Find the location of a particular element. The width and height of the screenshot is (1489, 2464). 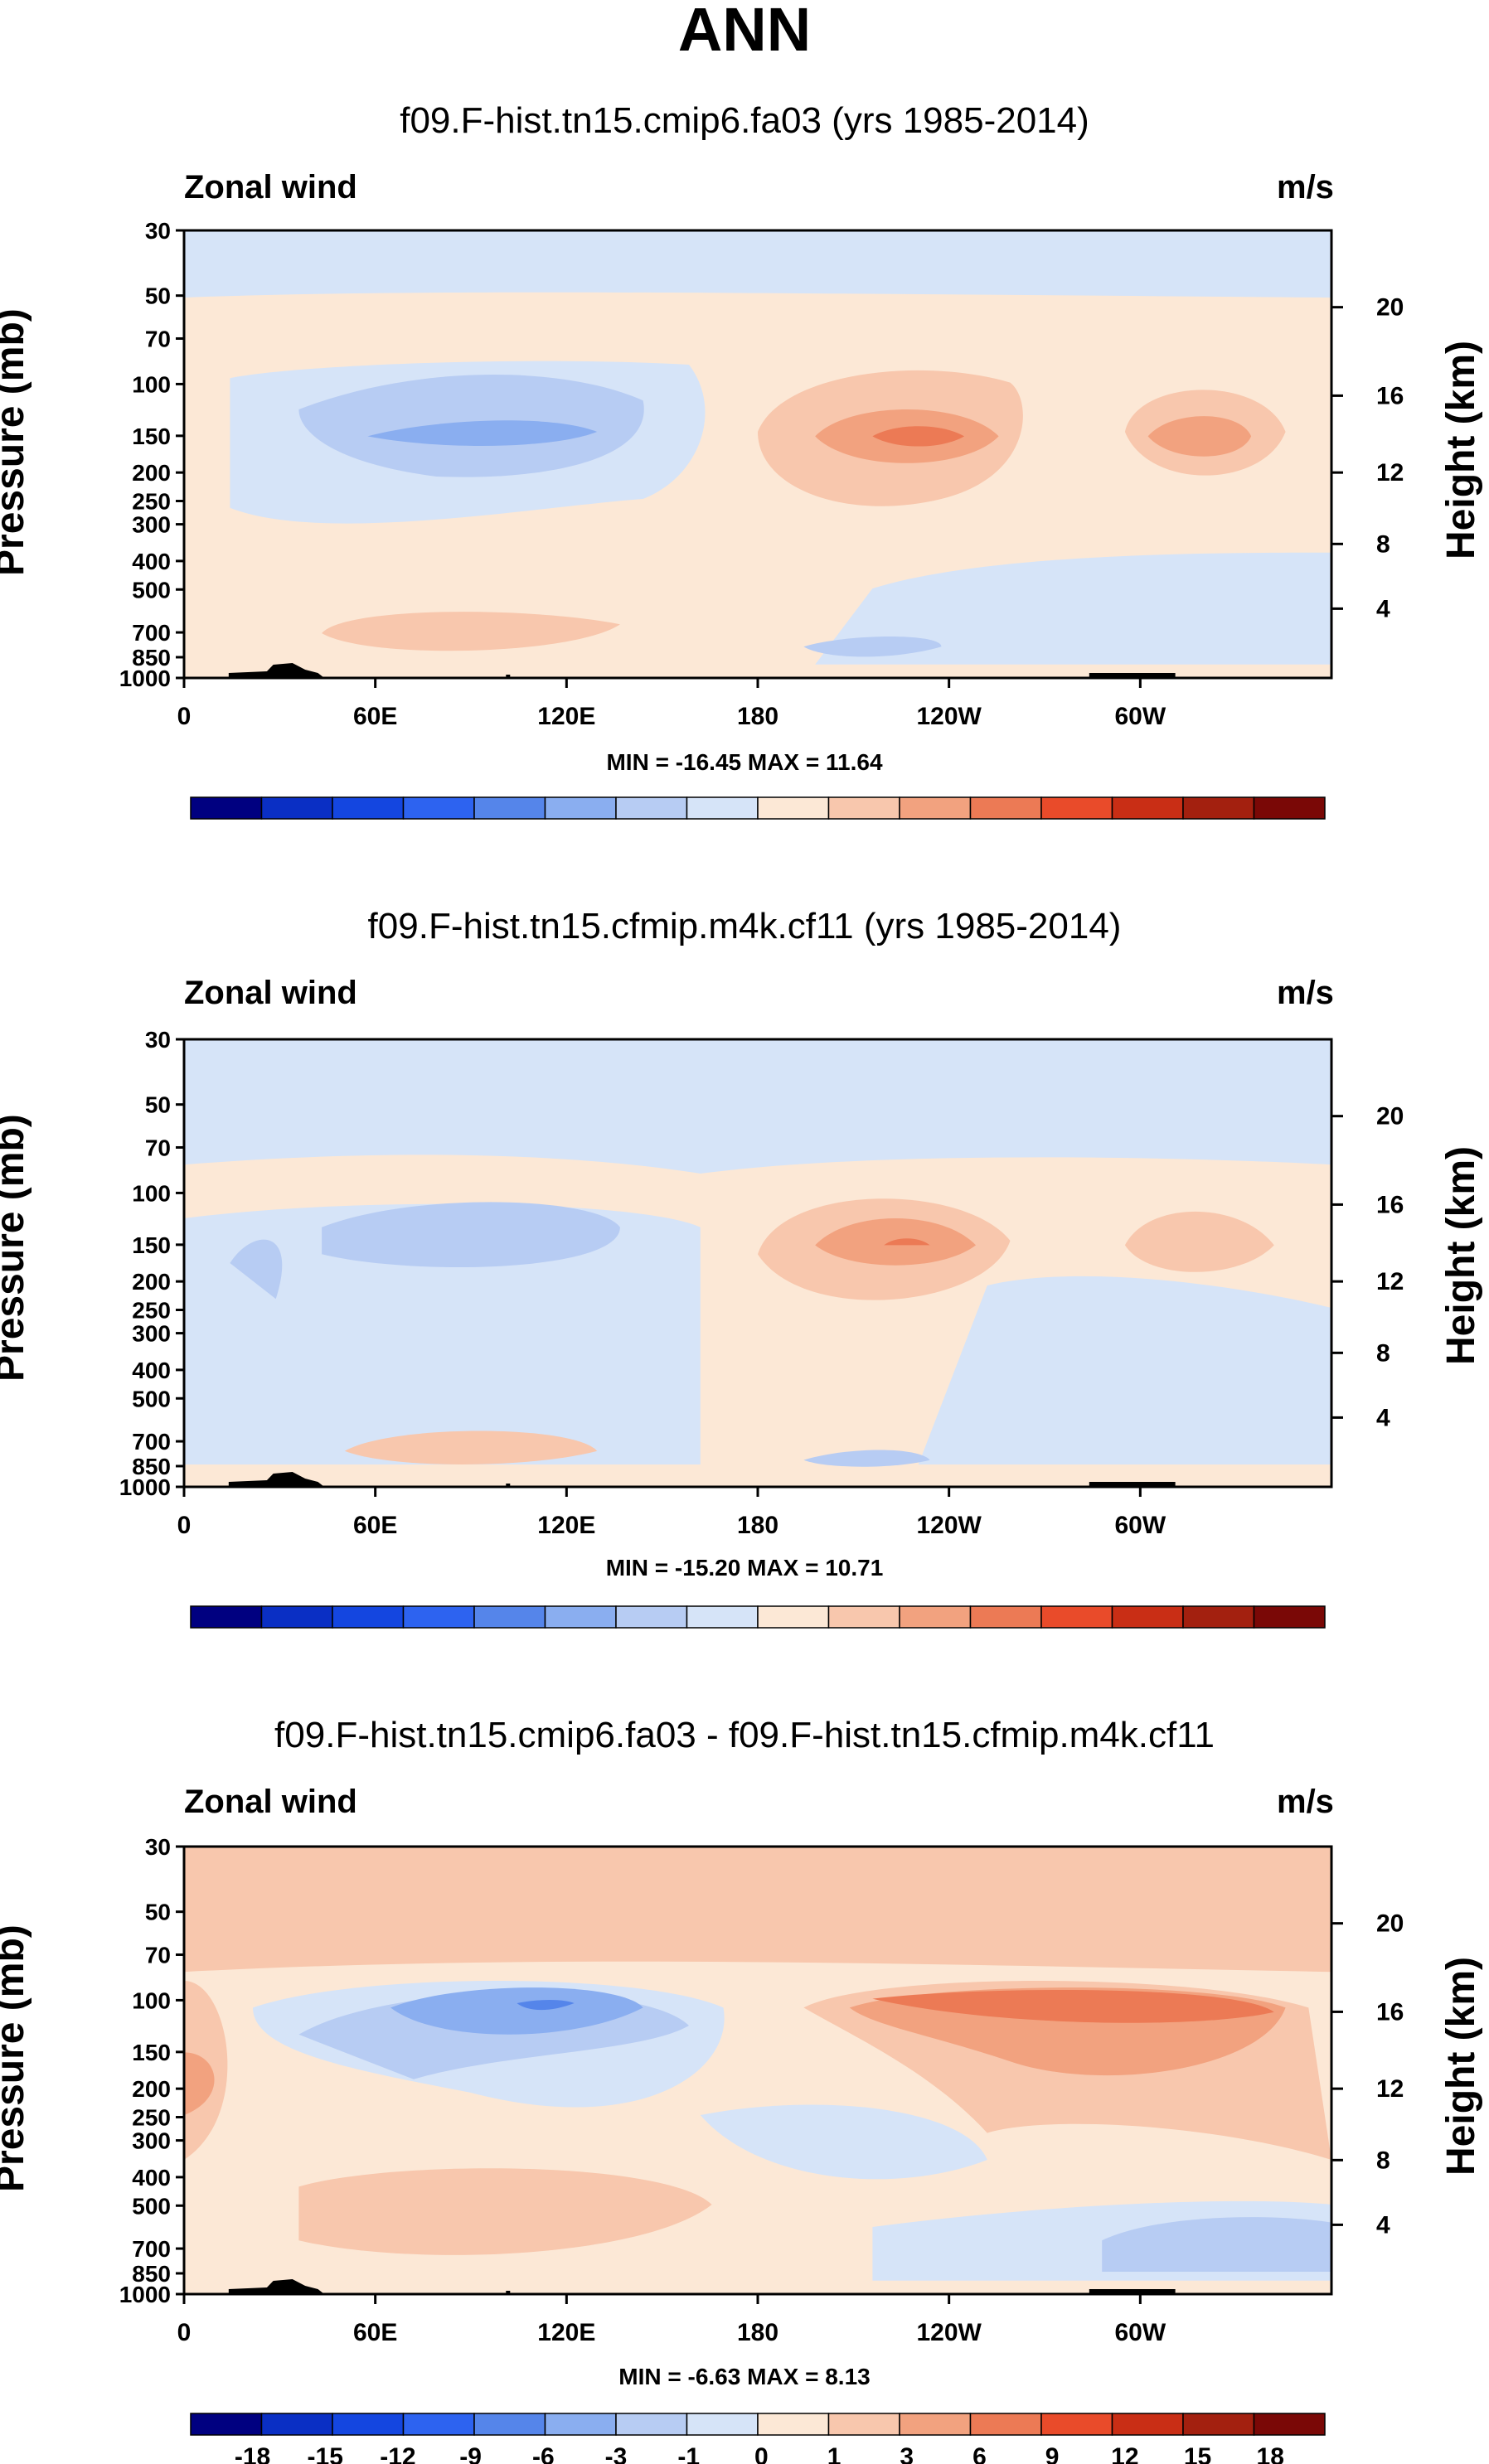

colorbar-label: 0 is located at coordinates (830, 1637).